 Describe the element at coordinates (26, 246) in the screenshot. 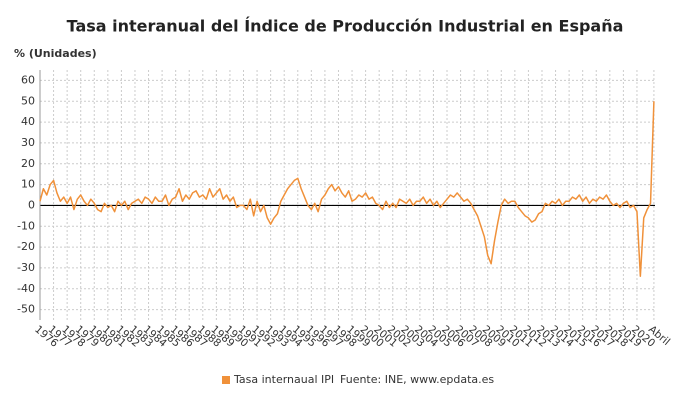

I see `y-tick-label: -20` at that location.